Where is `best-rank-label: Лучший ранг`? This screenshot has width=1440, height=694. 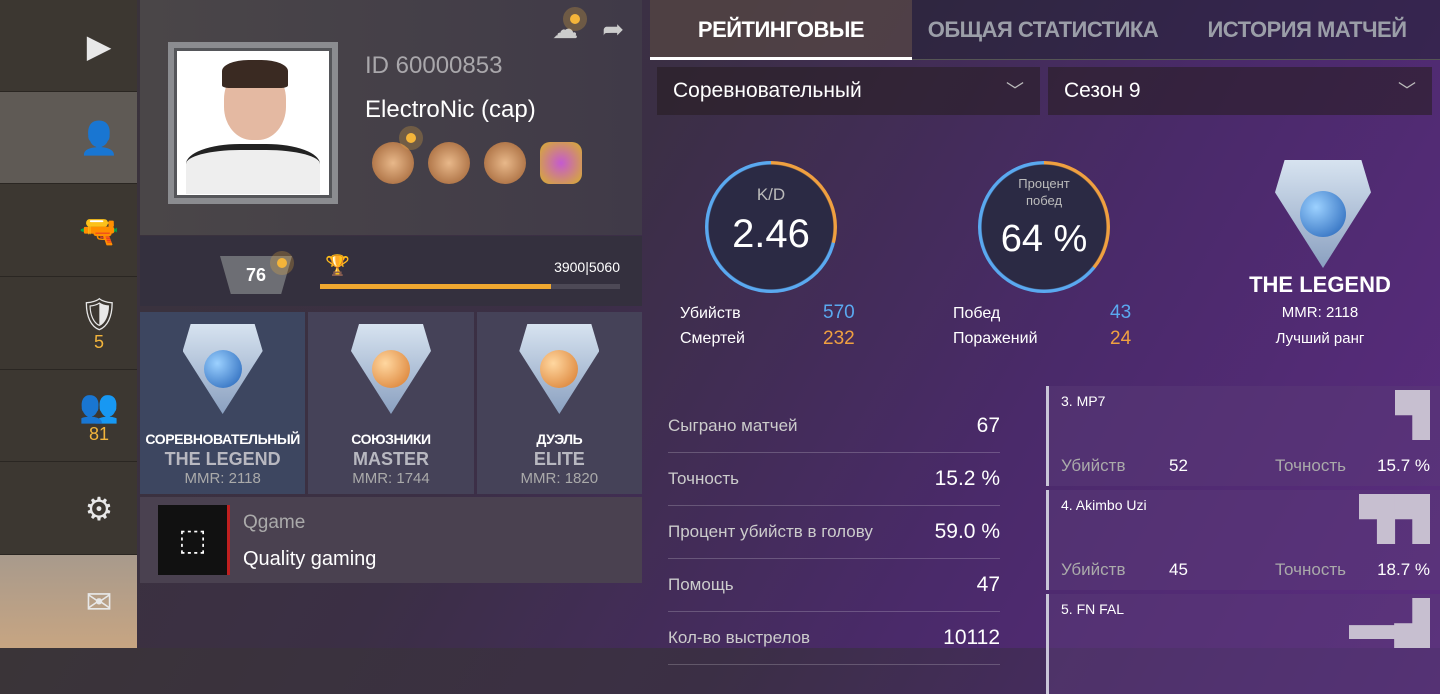
best-rank-label: Лучший ранг is located at coordinates (1320, 338).